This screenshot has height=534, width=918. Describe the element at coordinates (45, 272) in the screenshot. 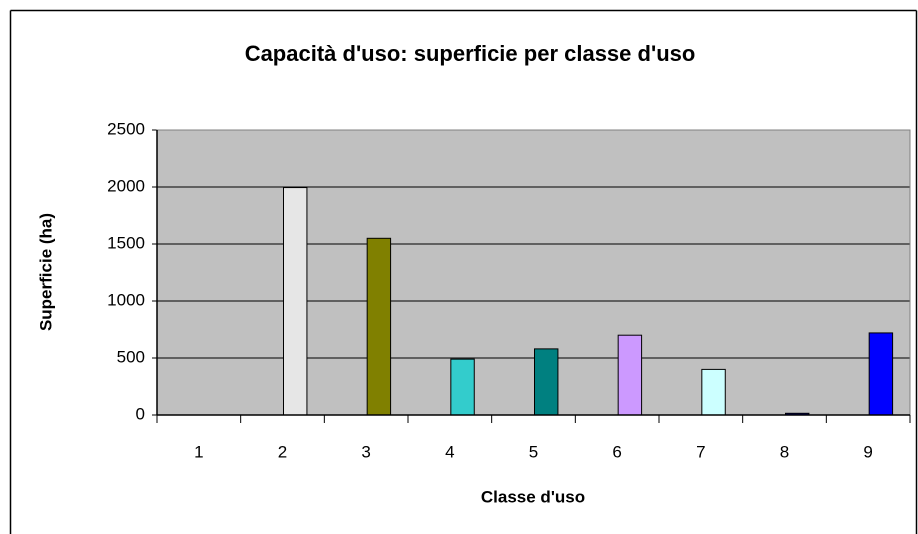

I see `y-axis-label: Superficie (ha)` at that location.